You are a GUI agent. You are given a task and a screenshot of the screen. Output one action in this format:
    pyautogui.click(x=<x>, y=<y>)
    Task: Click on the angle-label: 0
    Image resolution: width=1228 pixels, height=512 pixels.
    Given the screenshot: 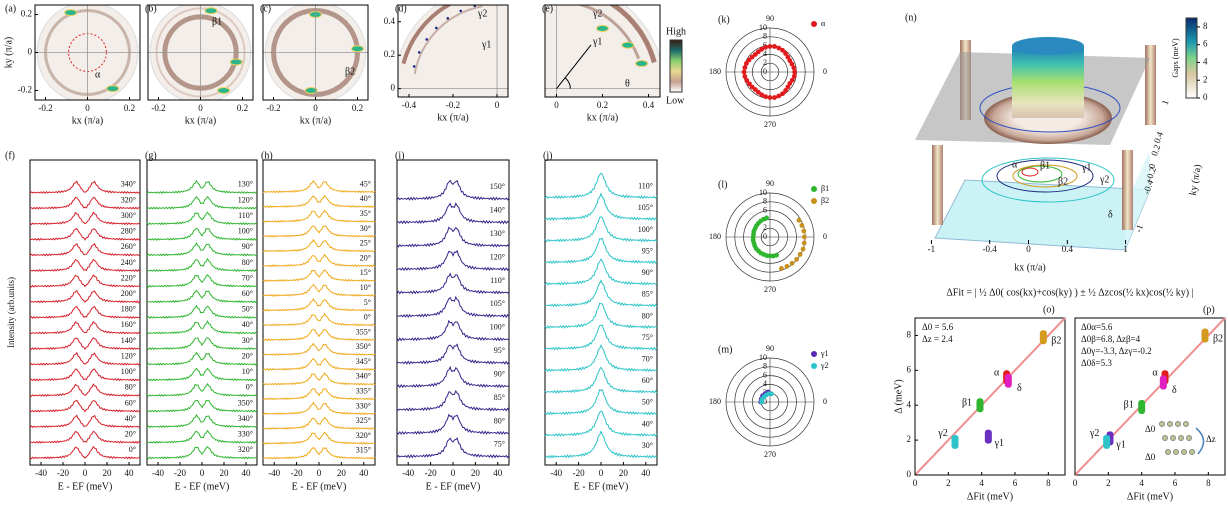 What is the action you would take?
    pyautogui.click(x=825, y=236)
    